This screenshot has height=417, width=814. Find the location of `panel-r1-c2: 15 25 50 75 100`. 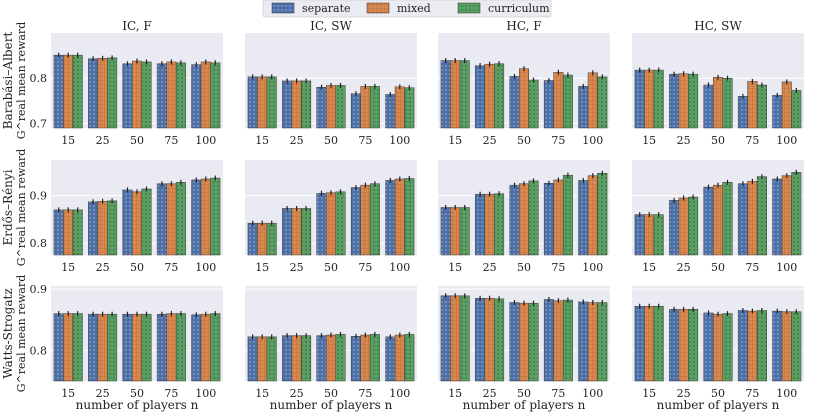

panel-r1-c2: 15 25 50 75 100 is located at coordinates (524, 217).